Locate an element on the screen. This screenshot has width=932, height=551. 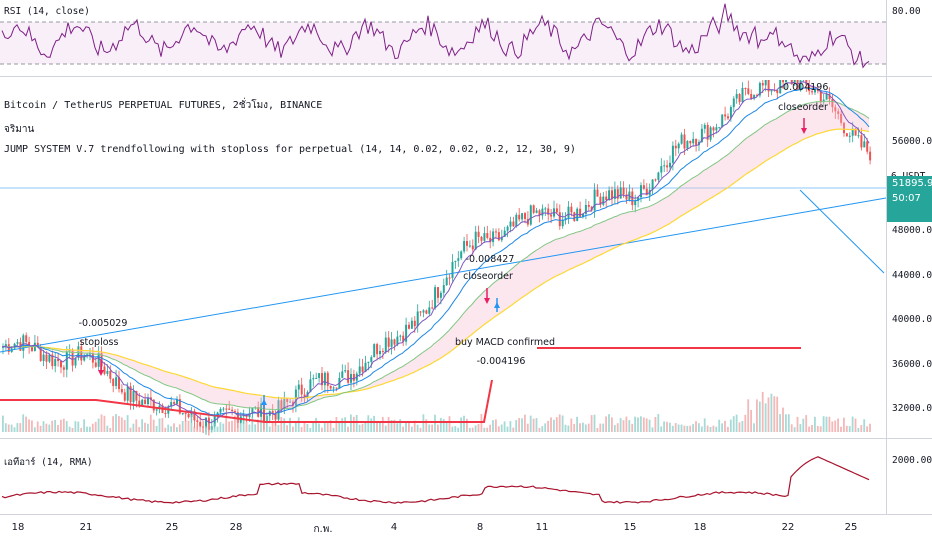
atr-pane: เอทีอาร์ (14, RMA) 2000.00 is located at coordinates (466, 477).